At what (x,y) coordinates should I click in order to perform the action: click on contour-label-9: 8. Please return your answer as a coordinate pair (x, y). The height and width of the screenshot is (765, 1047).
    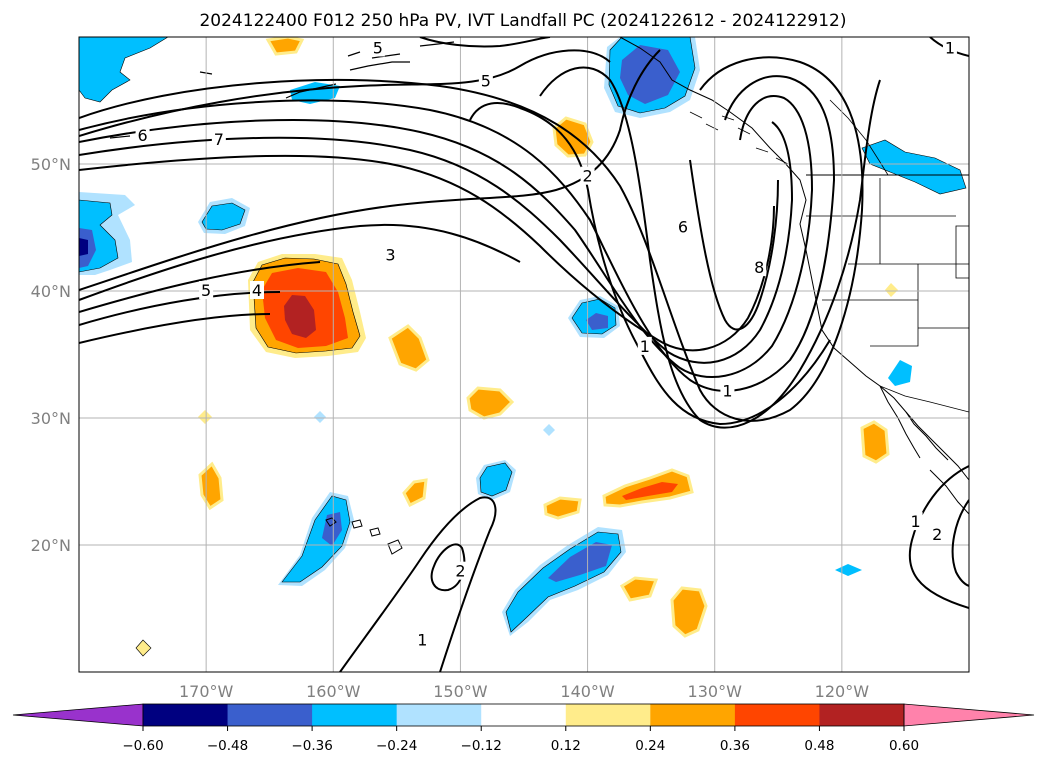
    Looking at the image, I should click on (759, 267).